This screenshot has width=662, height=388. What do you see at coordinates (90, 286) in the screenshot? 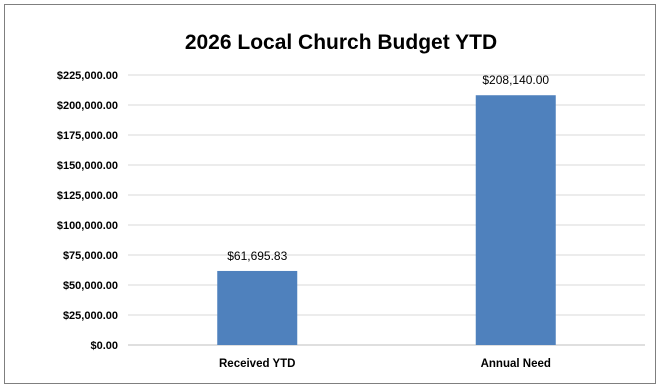
I see `y-tick-label: $50,000.00` at bounding box center [90, 286].